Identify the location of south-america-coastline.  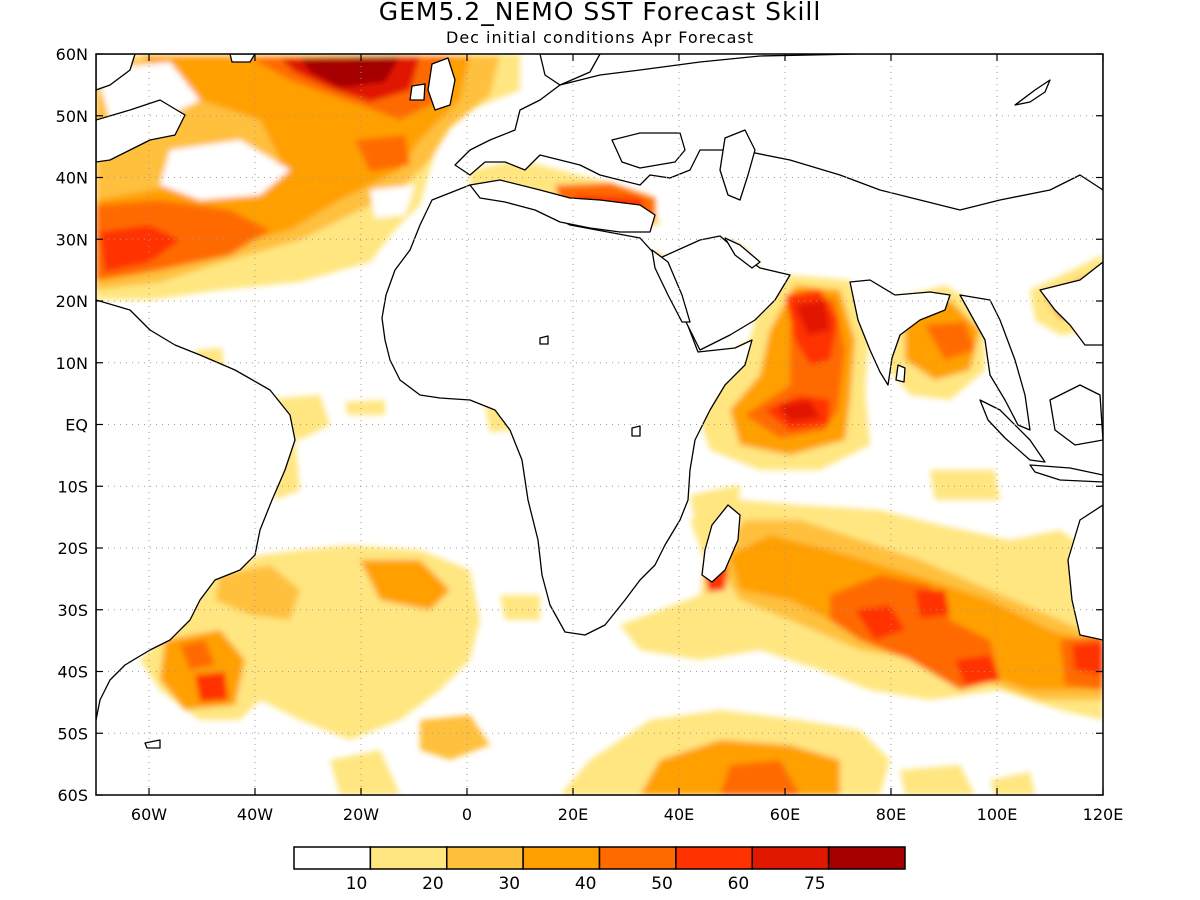
(196, 510).